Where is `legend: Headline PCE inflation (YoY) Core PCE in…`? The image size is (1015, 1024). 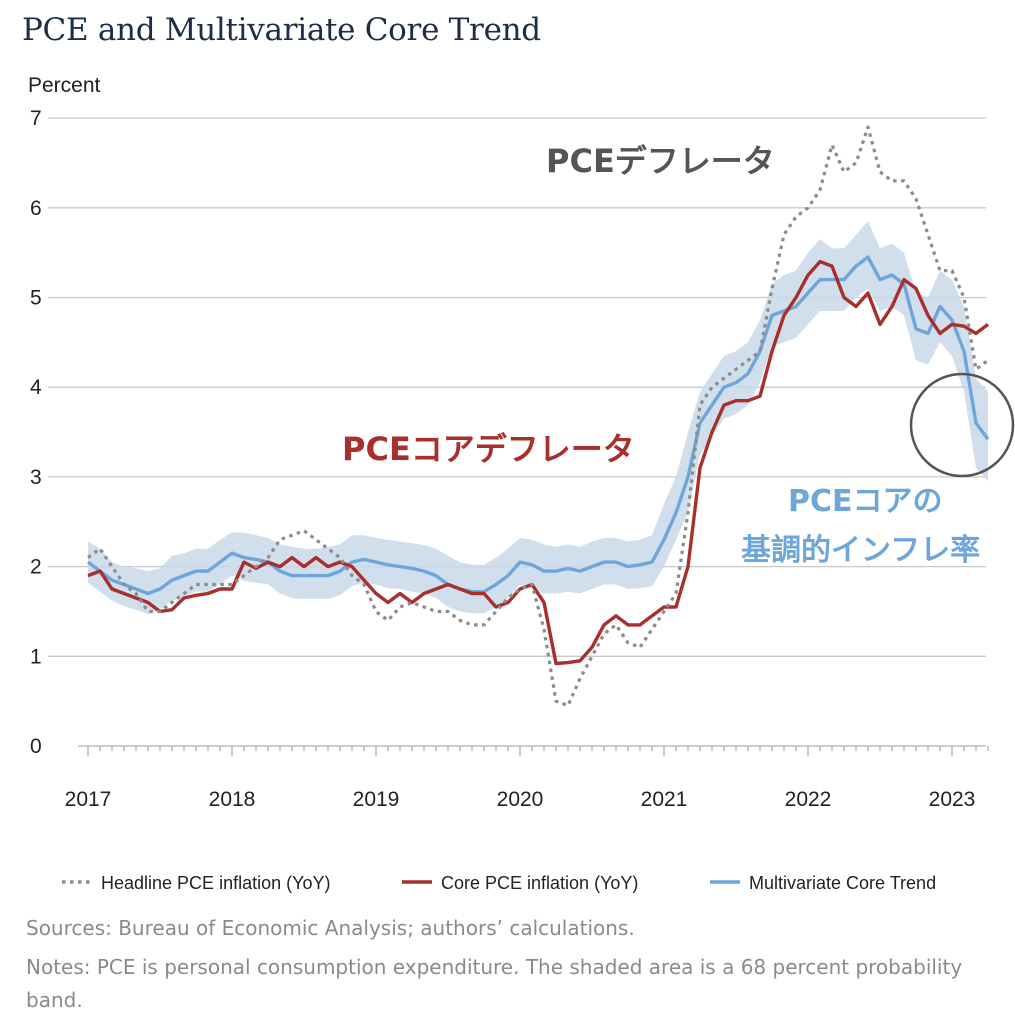 legend: Headline PCE inflation (YoY) Core PCE in… is located at coordinates (499, 883).